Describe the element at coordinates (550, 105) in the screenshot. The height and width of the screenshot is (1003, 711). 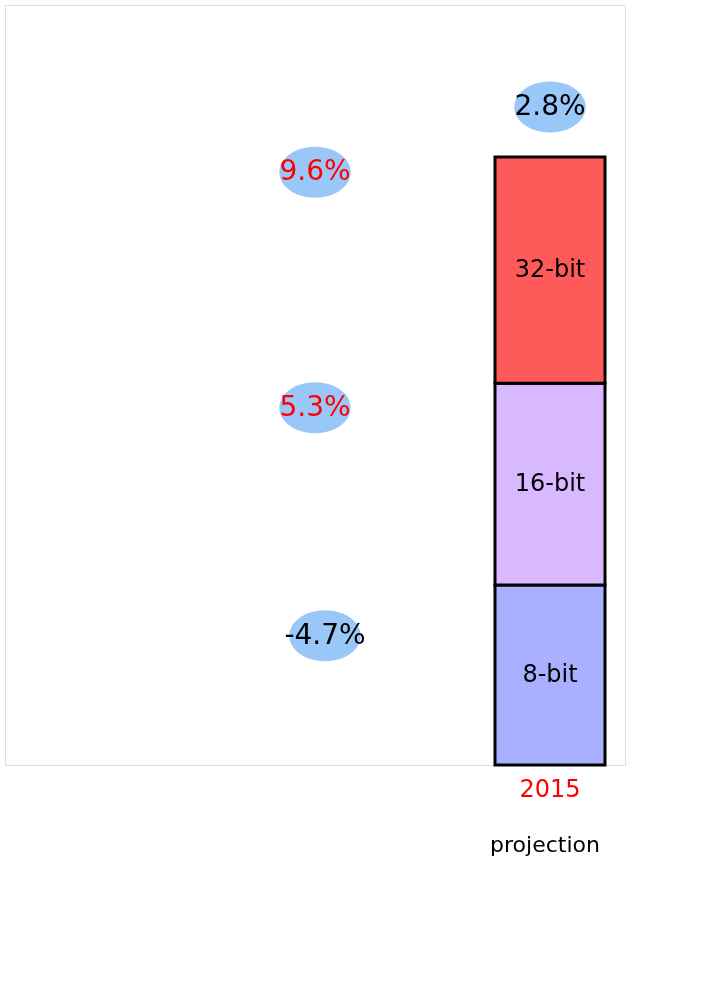
I see `text: 2.8%` at that location.